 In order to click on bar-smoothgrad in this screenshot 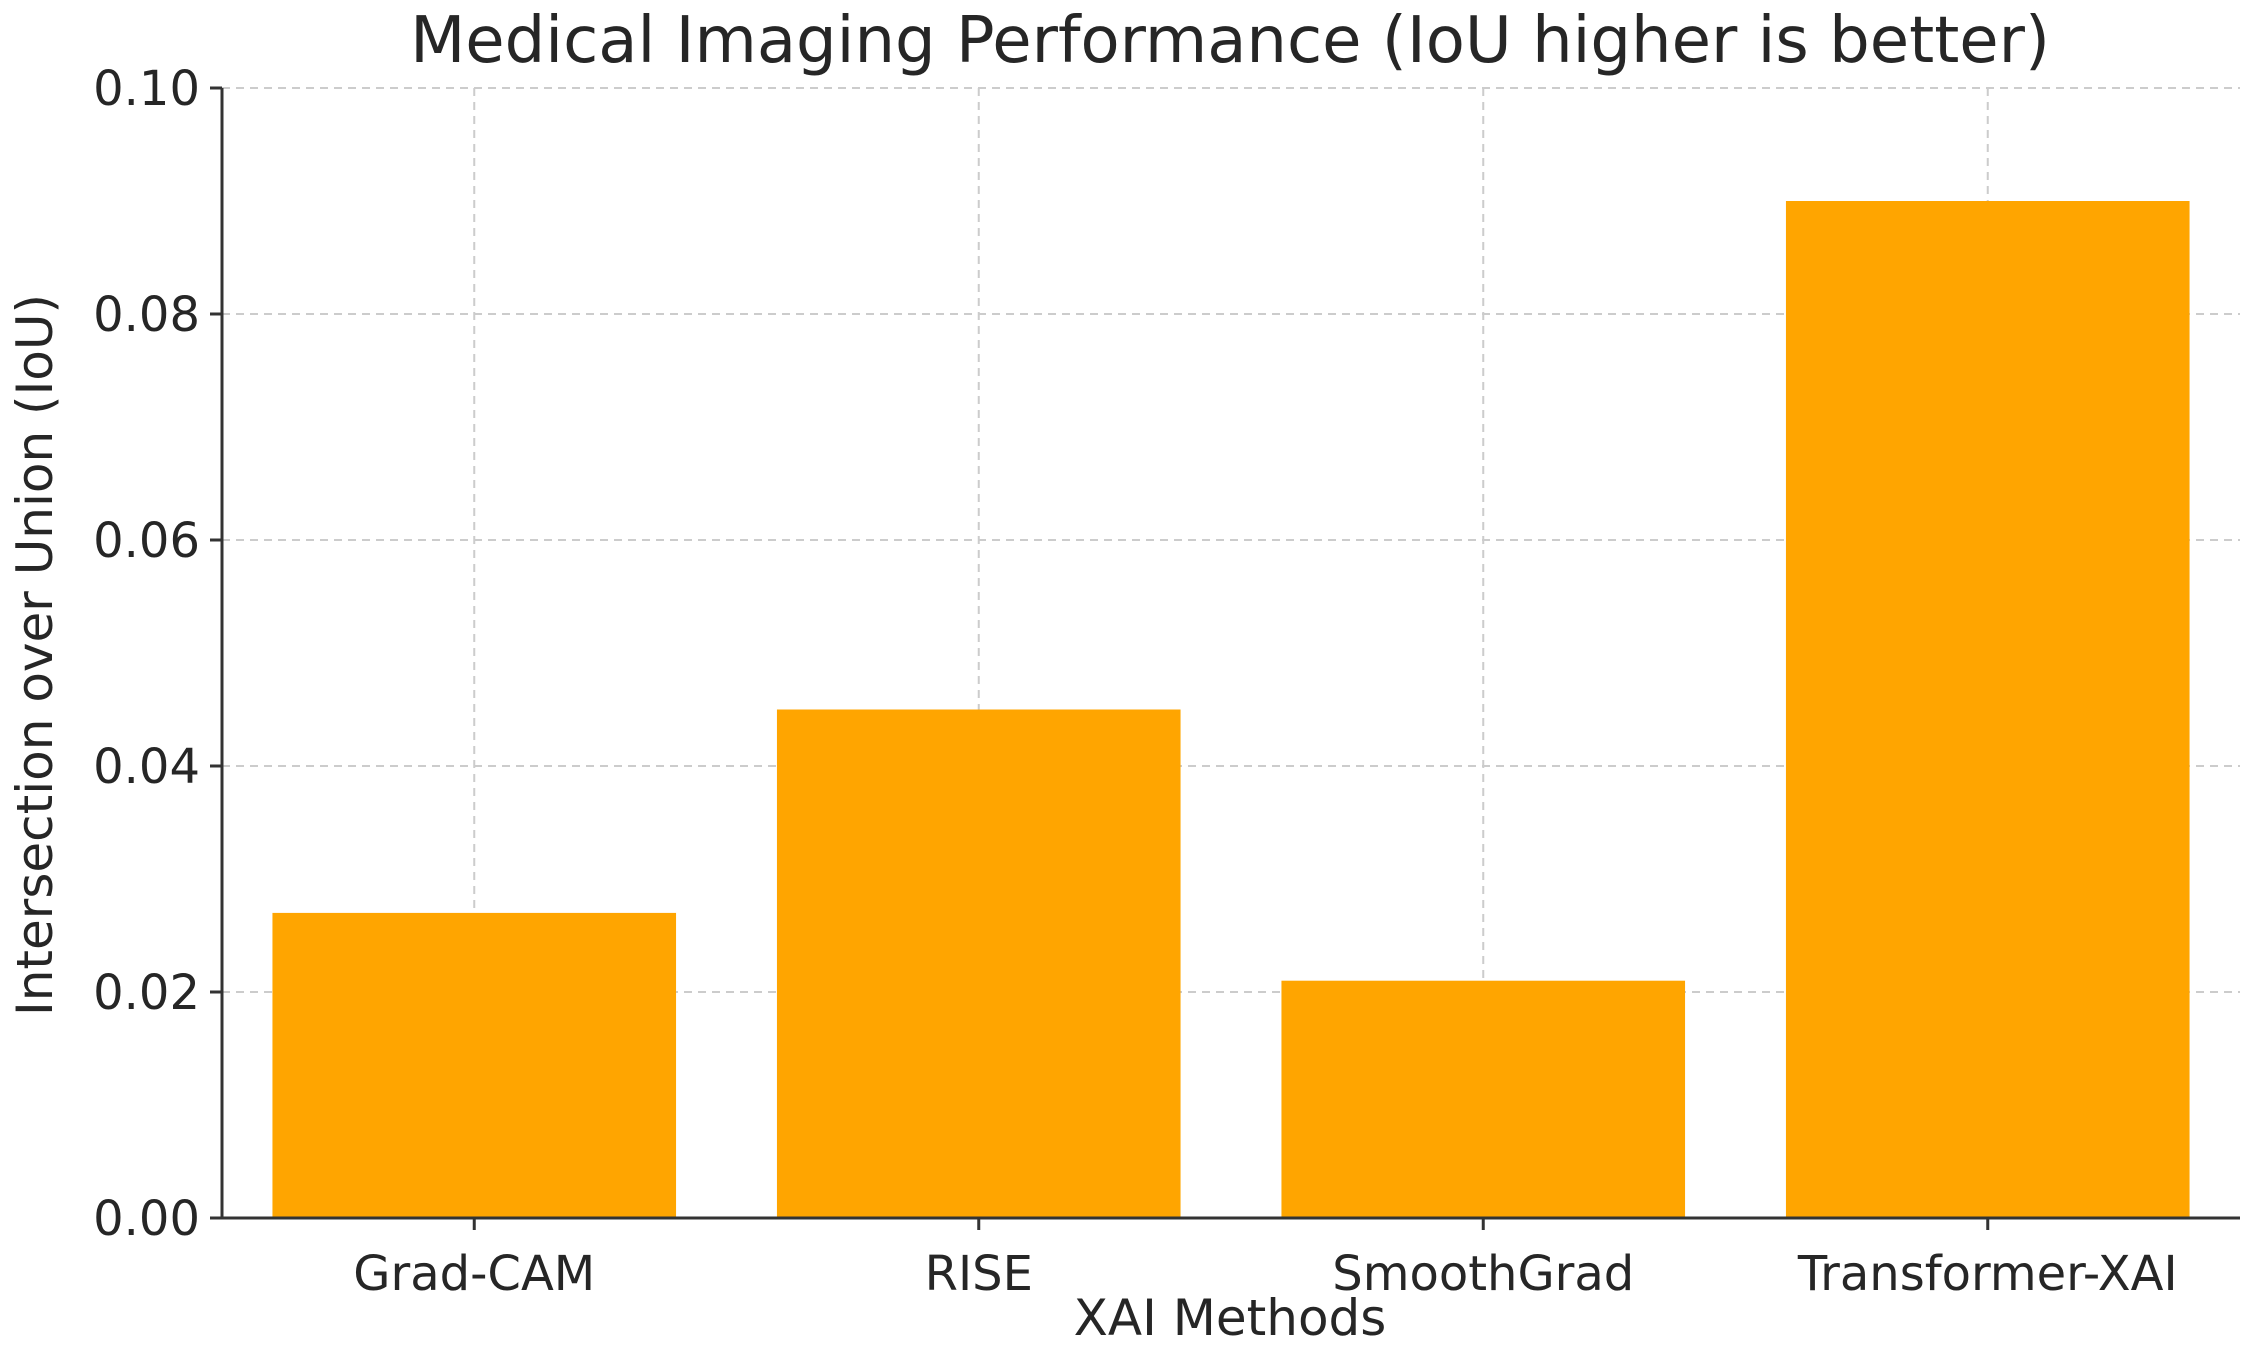, I will do `click(1483, 1099)`.